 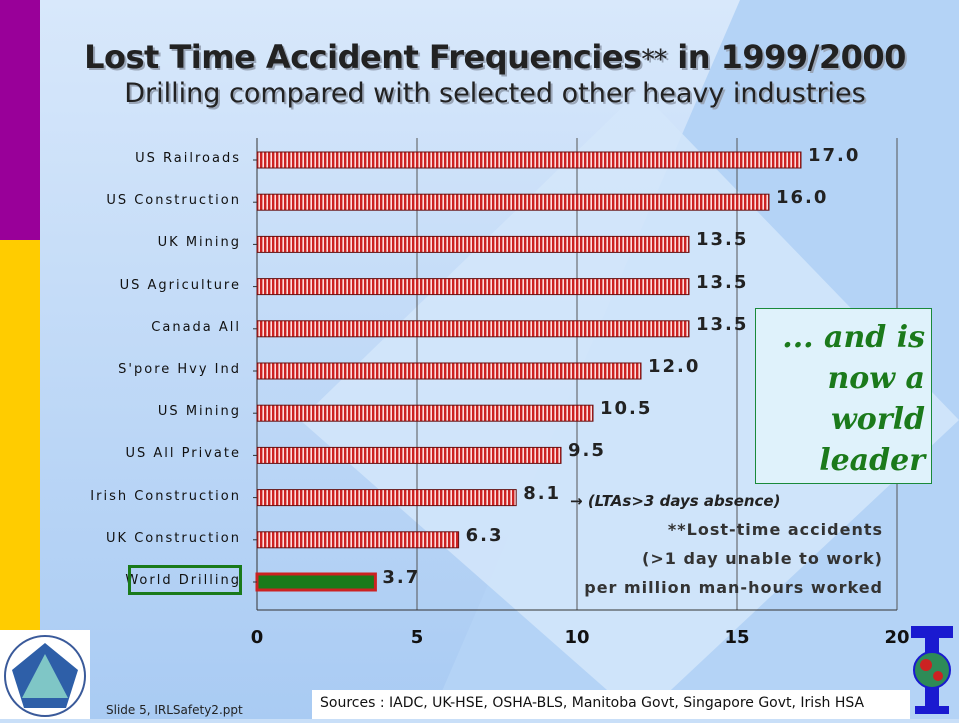 I want to click on lta-note: → (LTAs>3 days absence), so click(x=675, y=501).